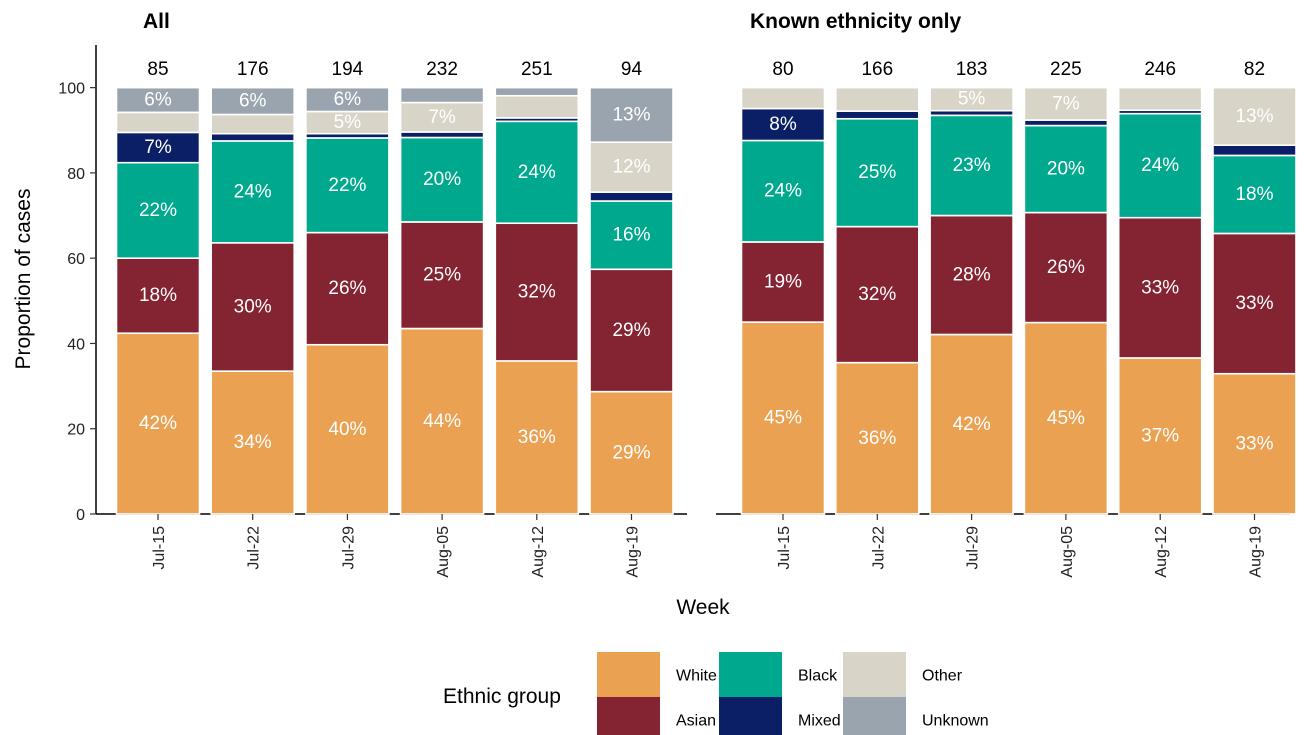 The height and width of the screenshot is (735, 1310). Describe the element at coordinates (1066, 103) in the screenshot. I see `segment-known-aug-05-other` at that location.